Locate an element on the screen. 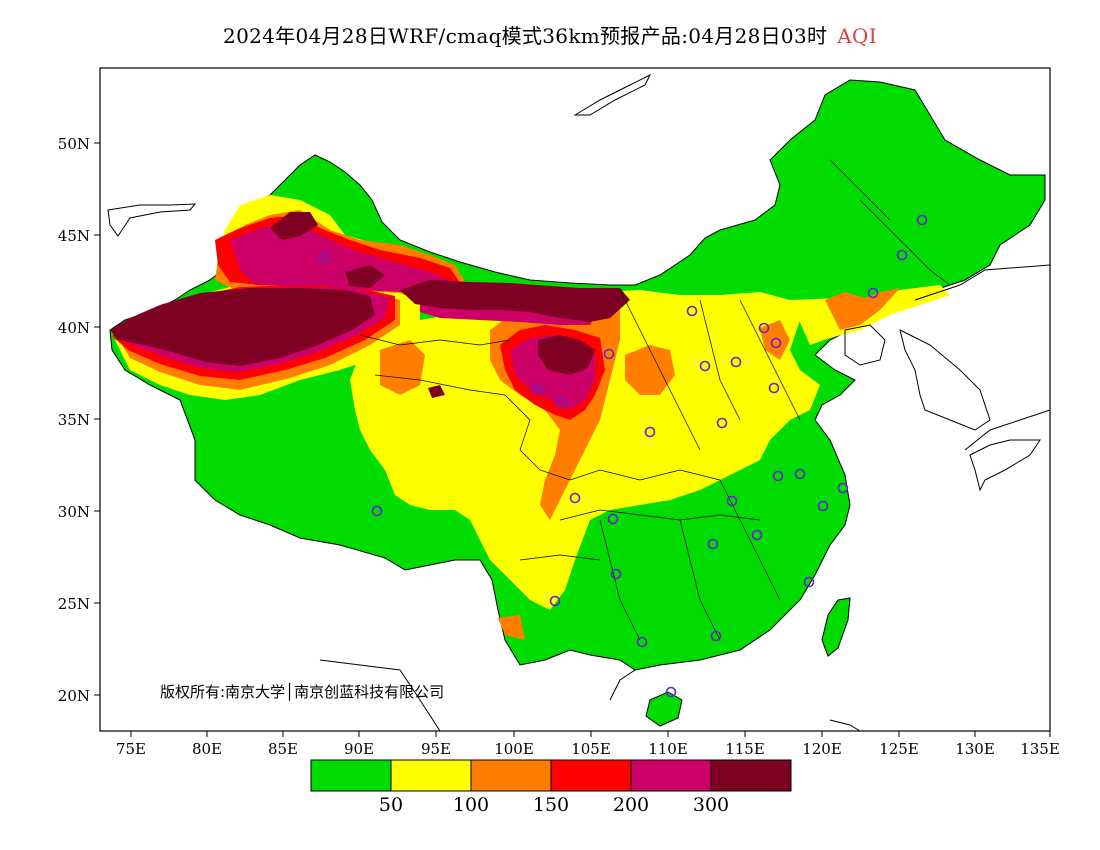 The width and height of the screenshot is (1100, 850). lat-label-50n: 50N is located at coordinates (74, 144).